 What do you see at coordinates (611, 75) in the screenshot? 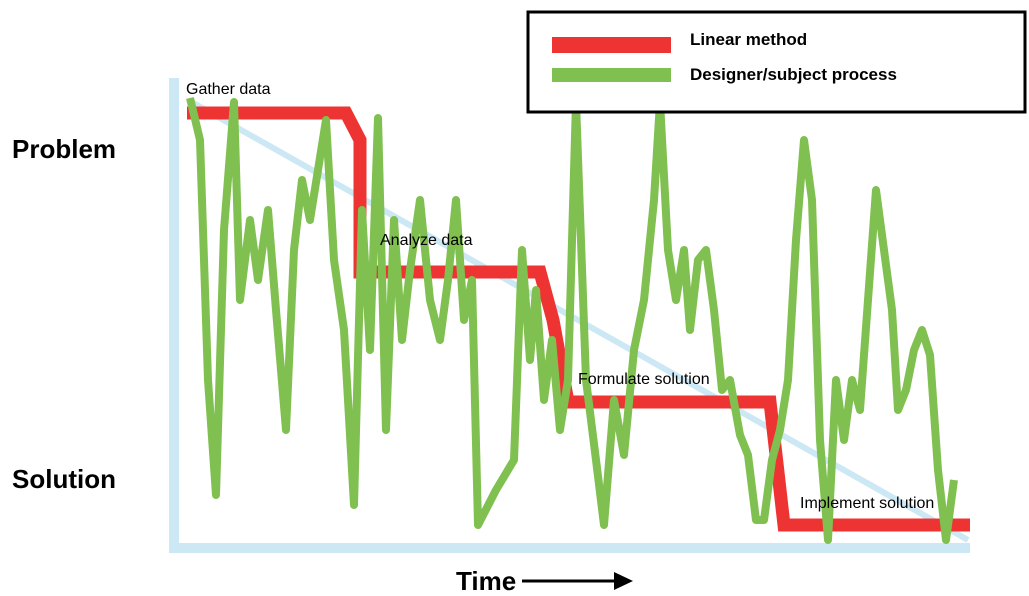
I see `legend-swatch-process` at bounding box center [611, 75].